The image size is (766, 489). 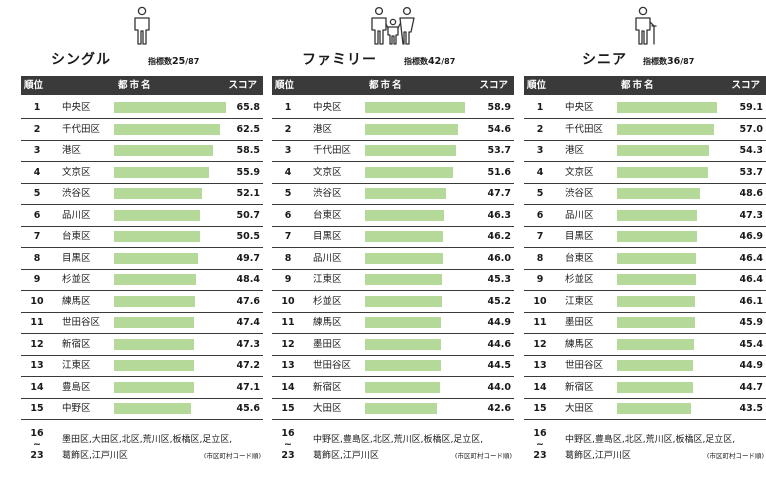 I want to click on table-row: 1 中央区 58.9, so click(x=393, y=108).